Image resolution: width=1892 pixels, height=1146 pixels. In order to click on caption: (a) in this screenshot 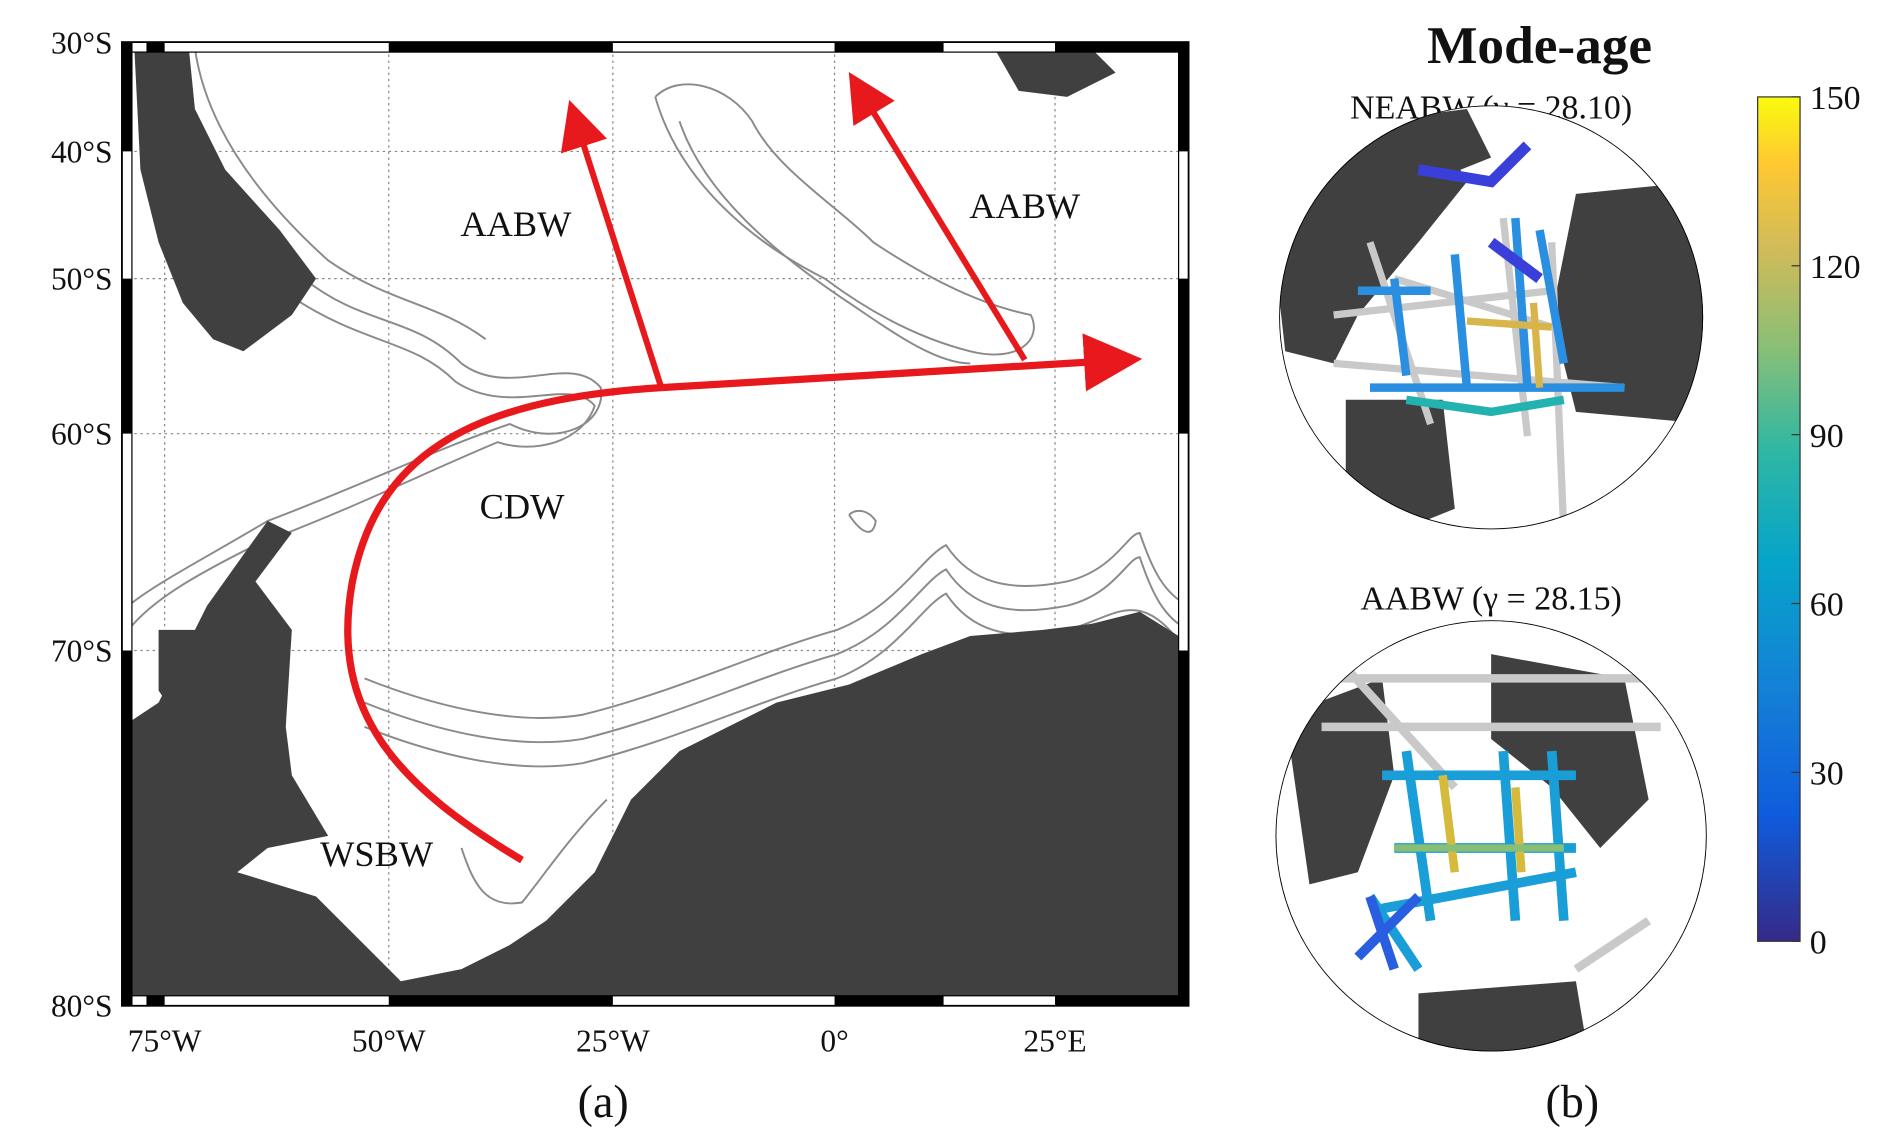, I will do `click(603, 1101)`.